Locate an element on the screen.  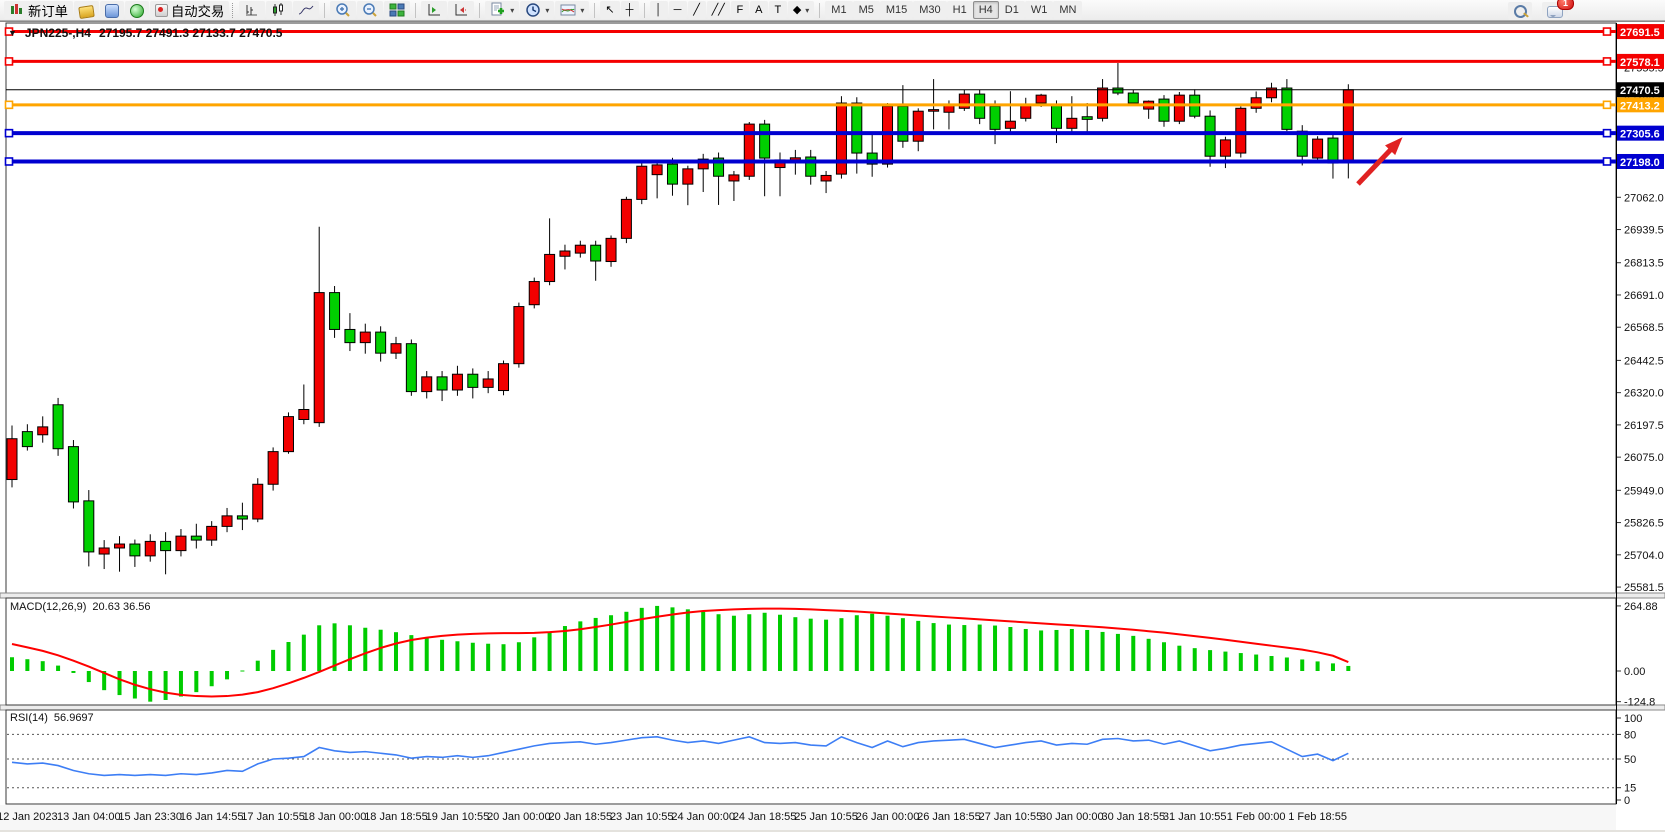
market-watch-button is located at coordinates (86, 10).